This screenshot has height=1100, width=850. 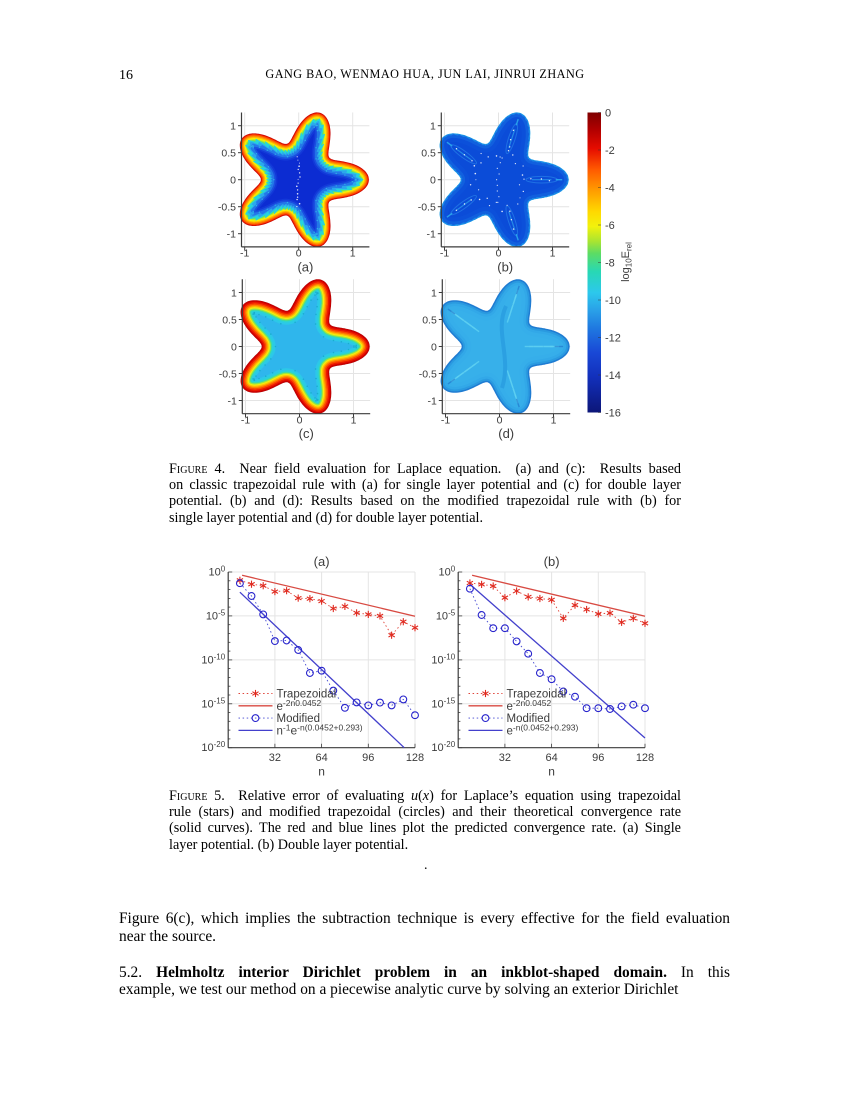 What do you see at coordinates (610, 151) in the screenshot?
I see `svg-text: -2` at bounding box center [610, 151].